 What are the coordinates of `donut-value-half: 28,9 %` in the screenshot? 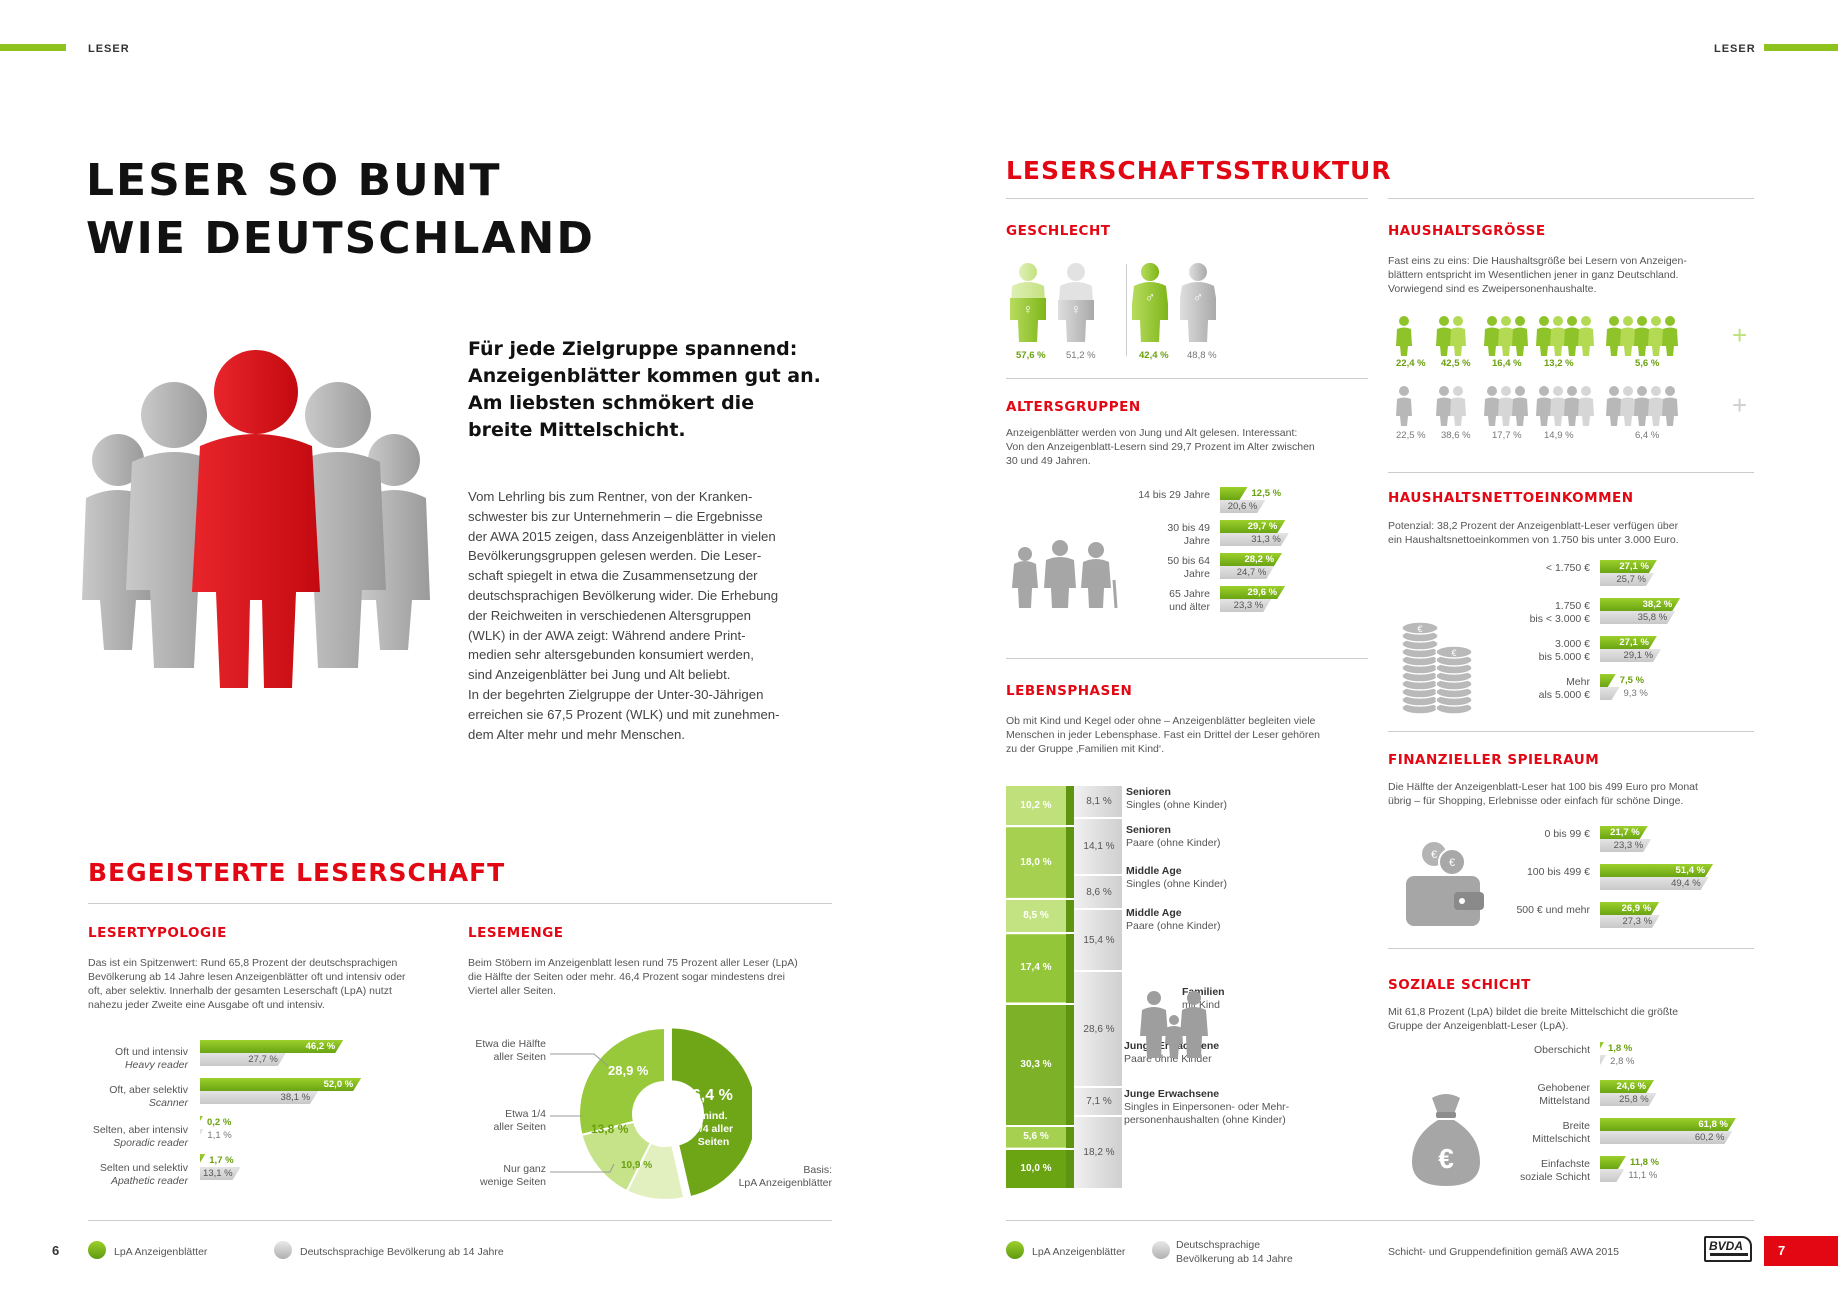 It's located at (628, 1070).